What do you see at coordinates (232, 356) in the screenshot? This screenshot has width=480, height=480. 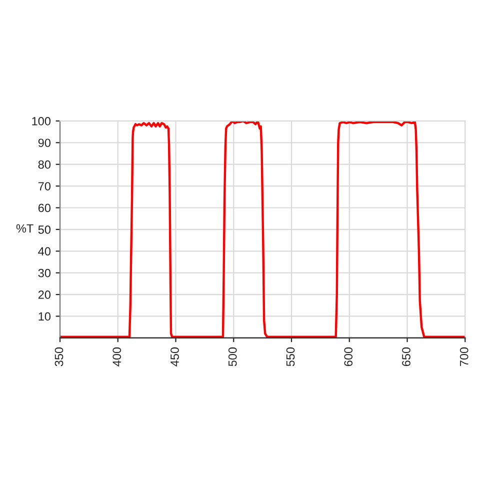 I see `x-tick-label: 500` at bounding box center [232, 356].